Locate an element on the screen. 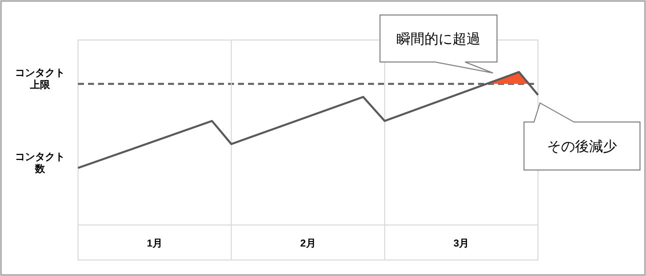 The image size is (646, 276). text: 瞬間的に超過 is located at coordinates (438, 38).